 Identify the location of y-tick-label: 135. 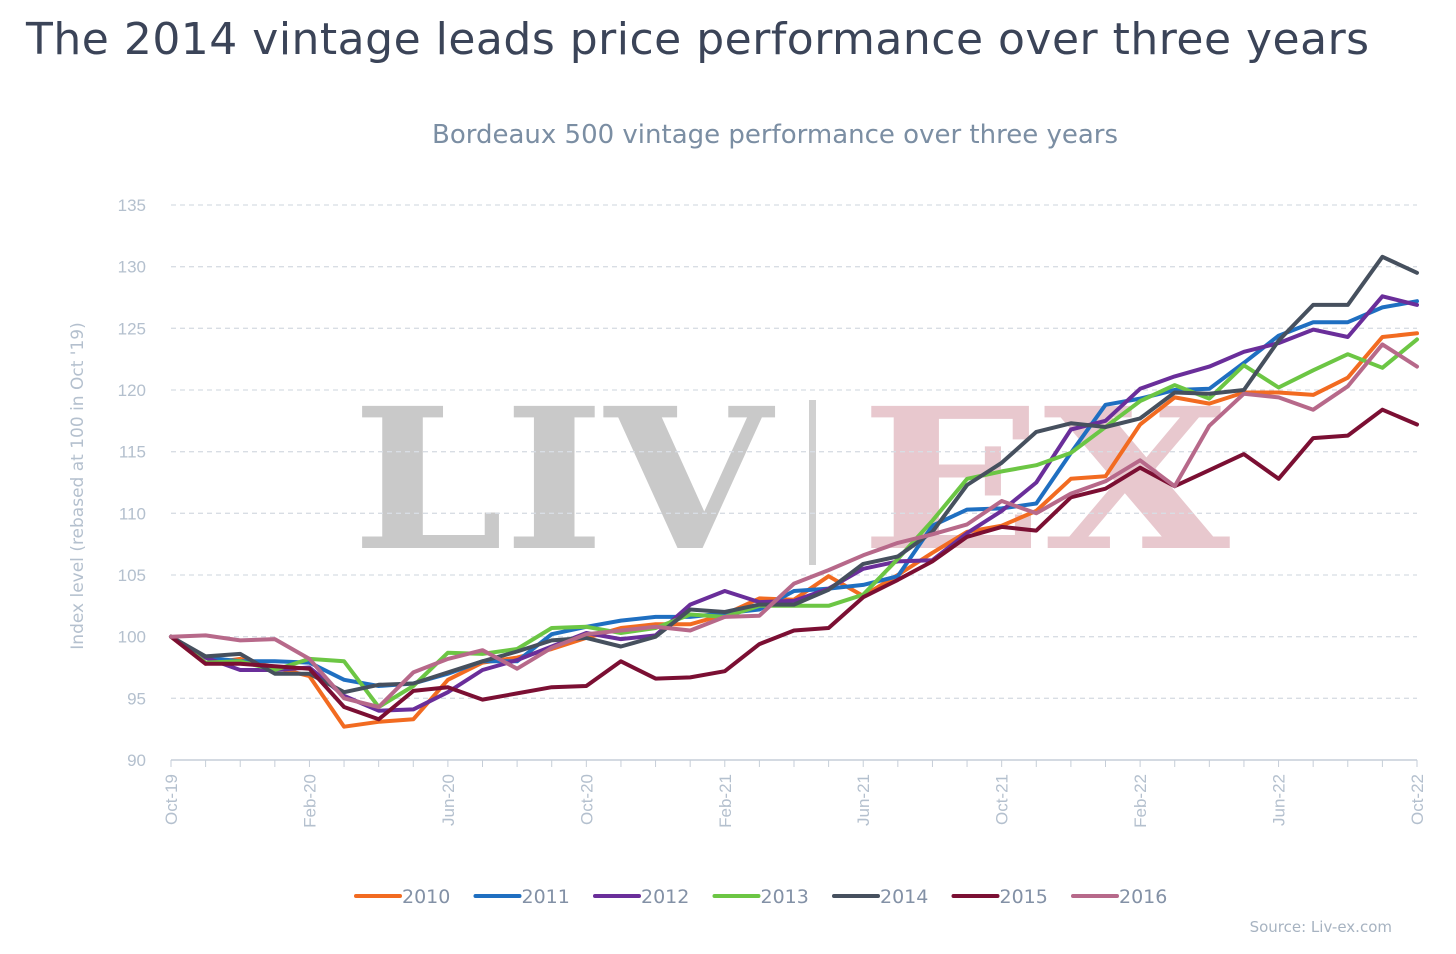
(132, 205).